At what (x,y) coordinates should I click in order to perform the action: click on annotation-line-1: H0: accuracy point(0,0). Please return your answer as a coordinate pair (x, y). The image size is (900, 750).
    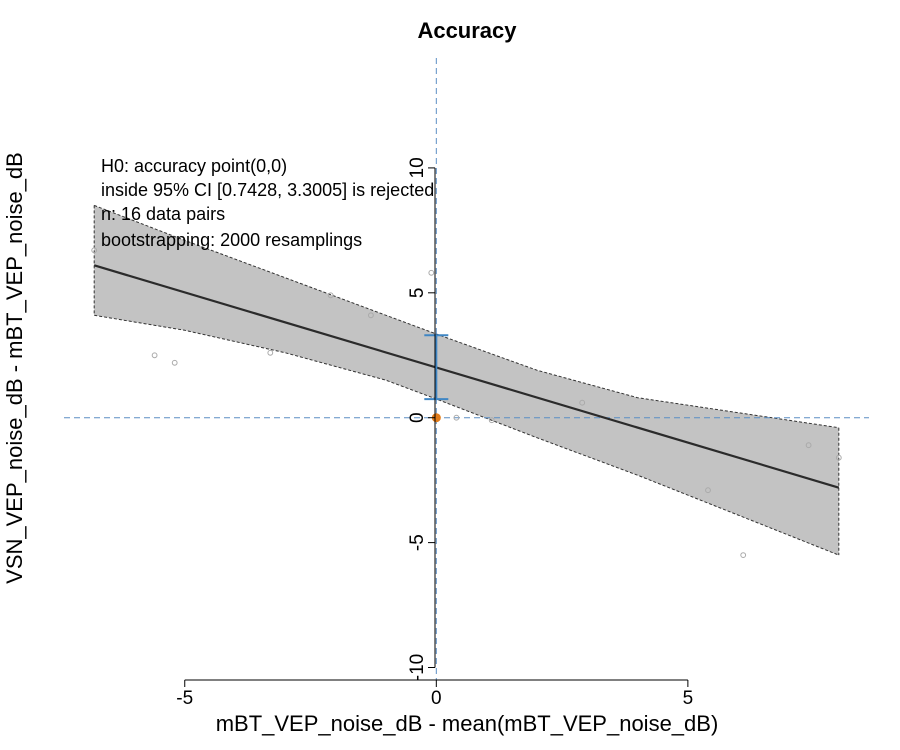
    Looking at the image, I should click on (194, 166).